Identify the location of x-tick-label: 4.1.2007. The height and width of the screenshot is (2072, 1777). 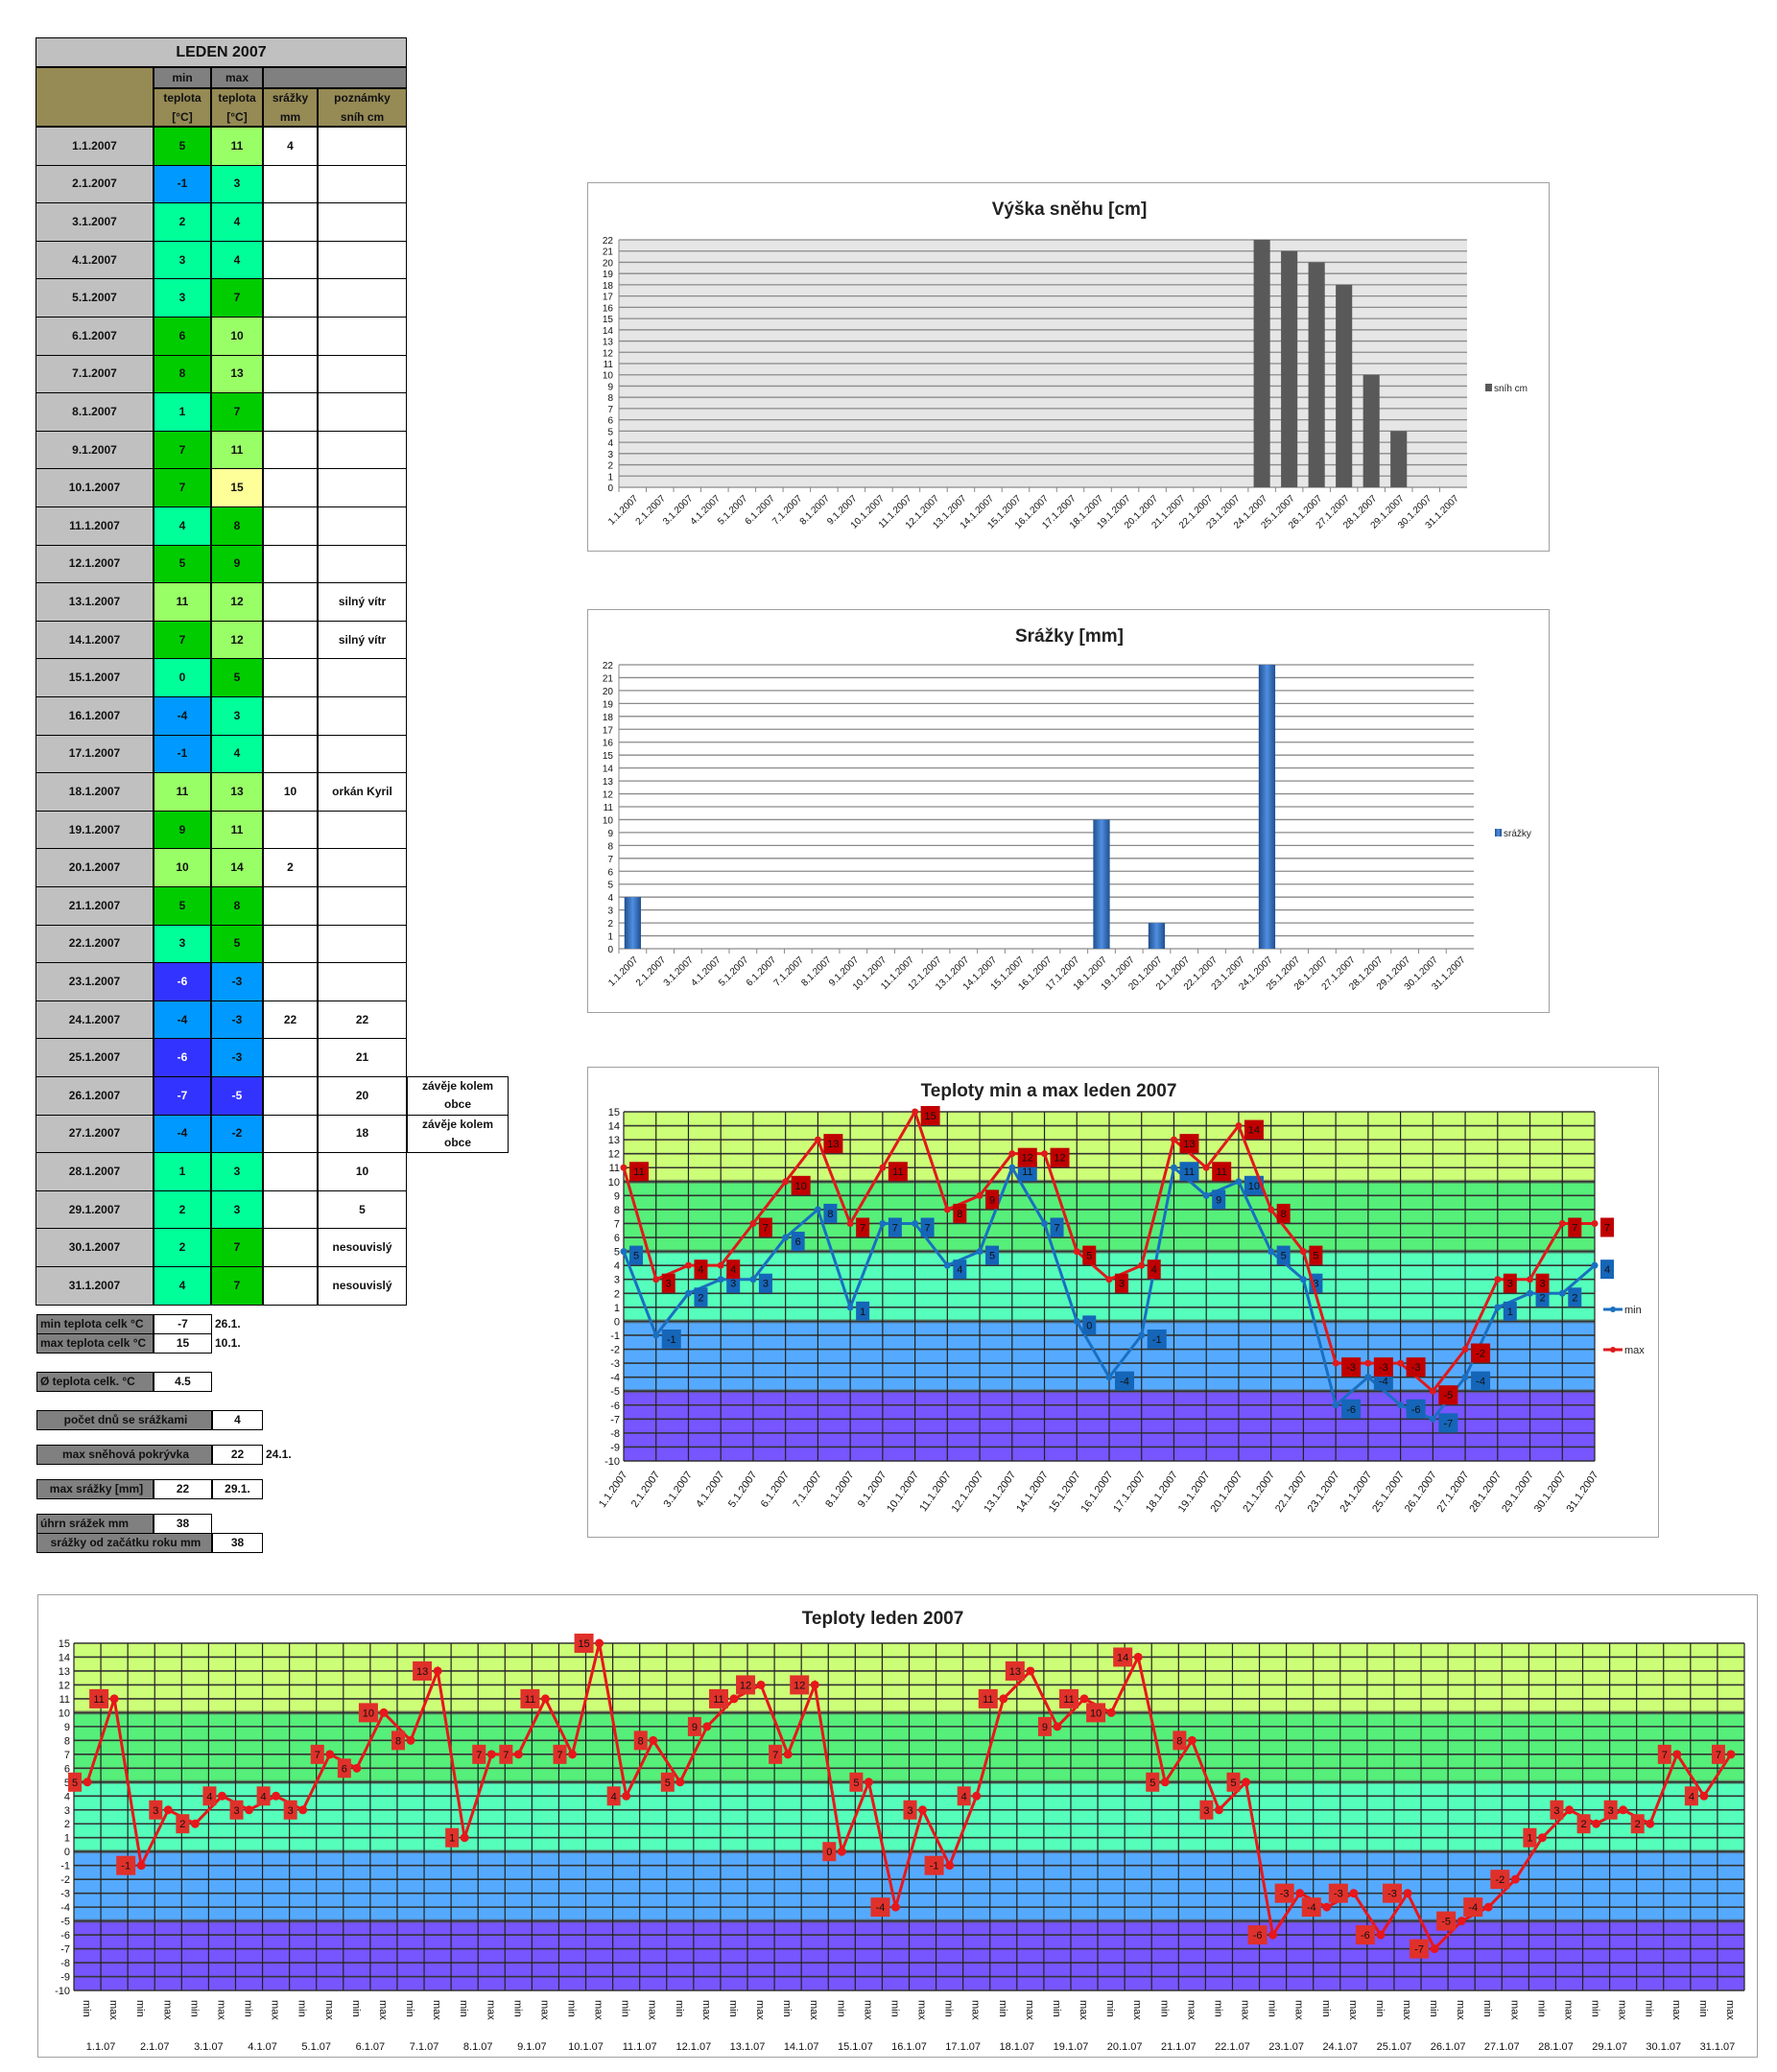
(710, 1490).